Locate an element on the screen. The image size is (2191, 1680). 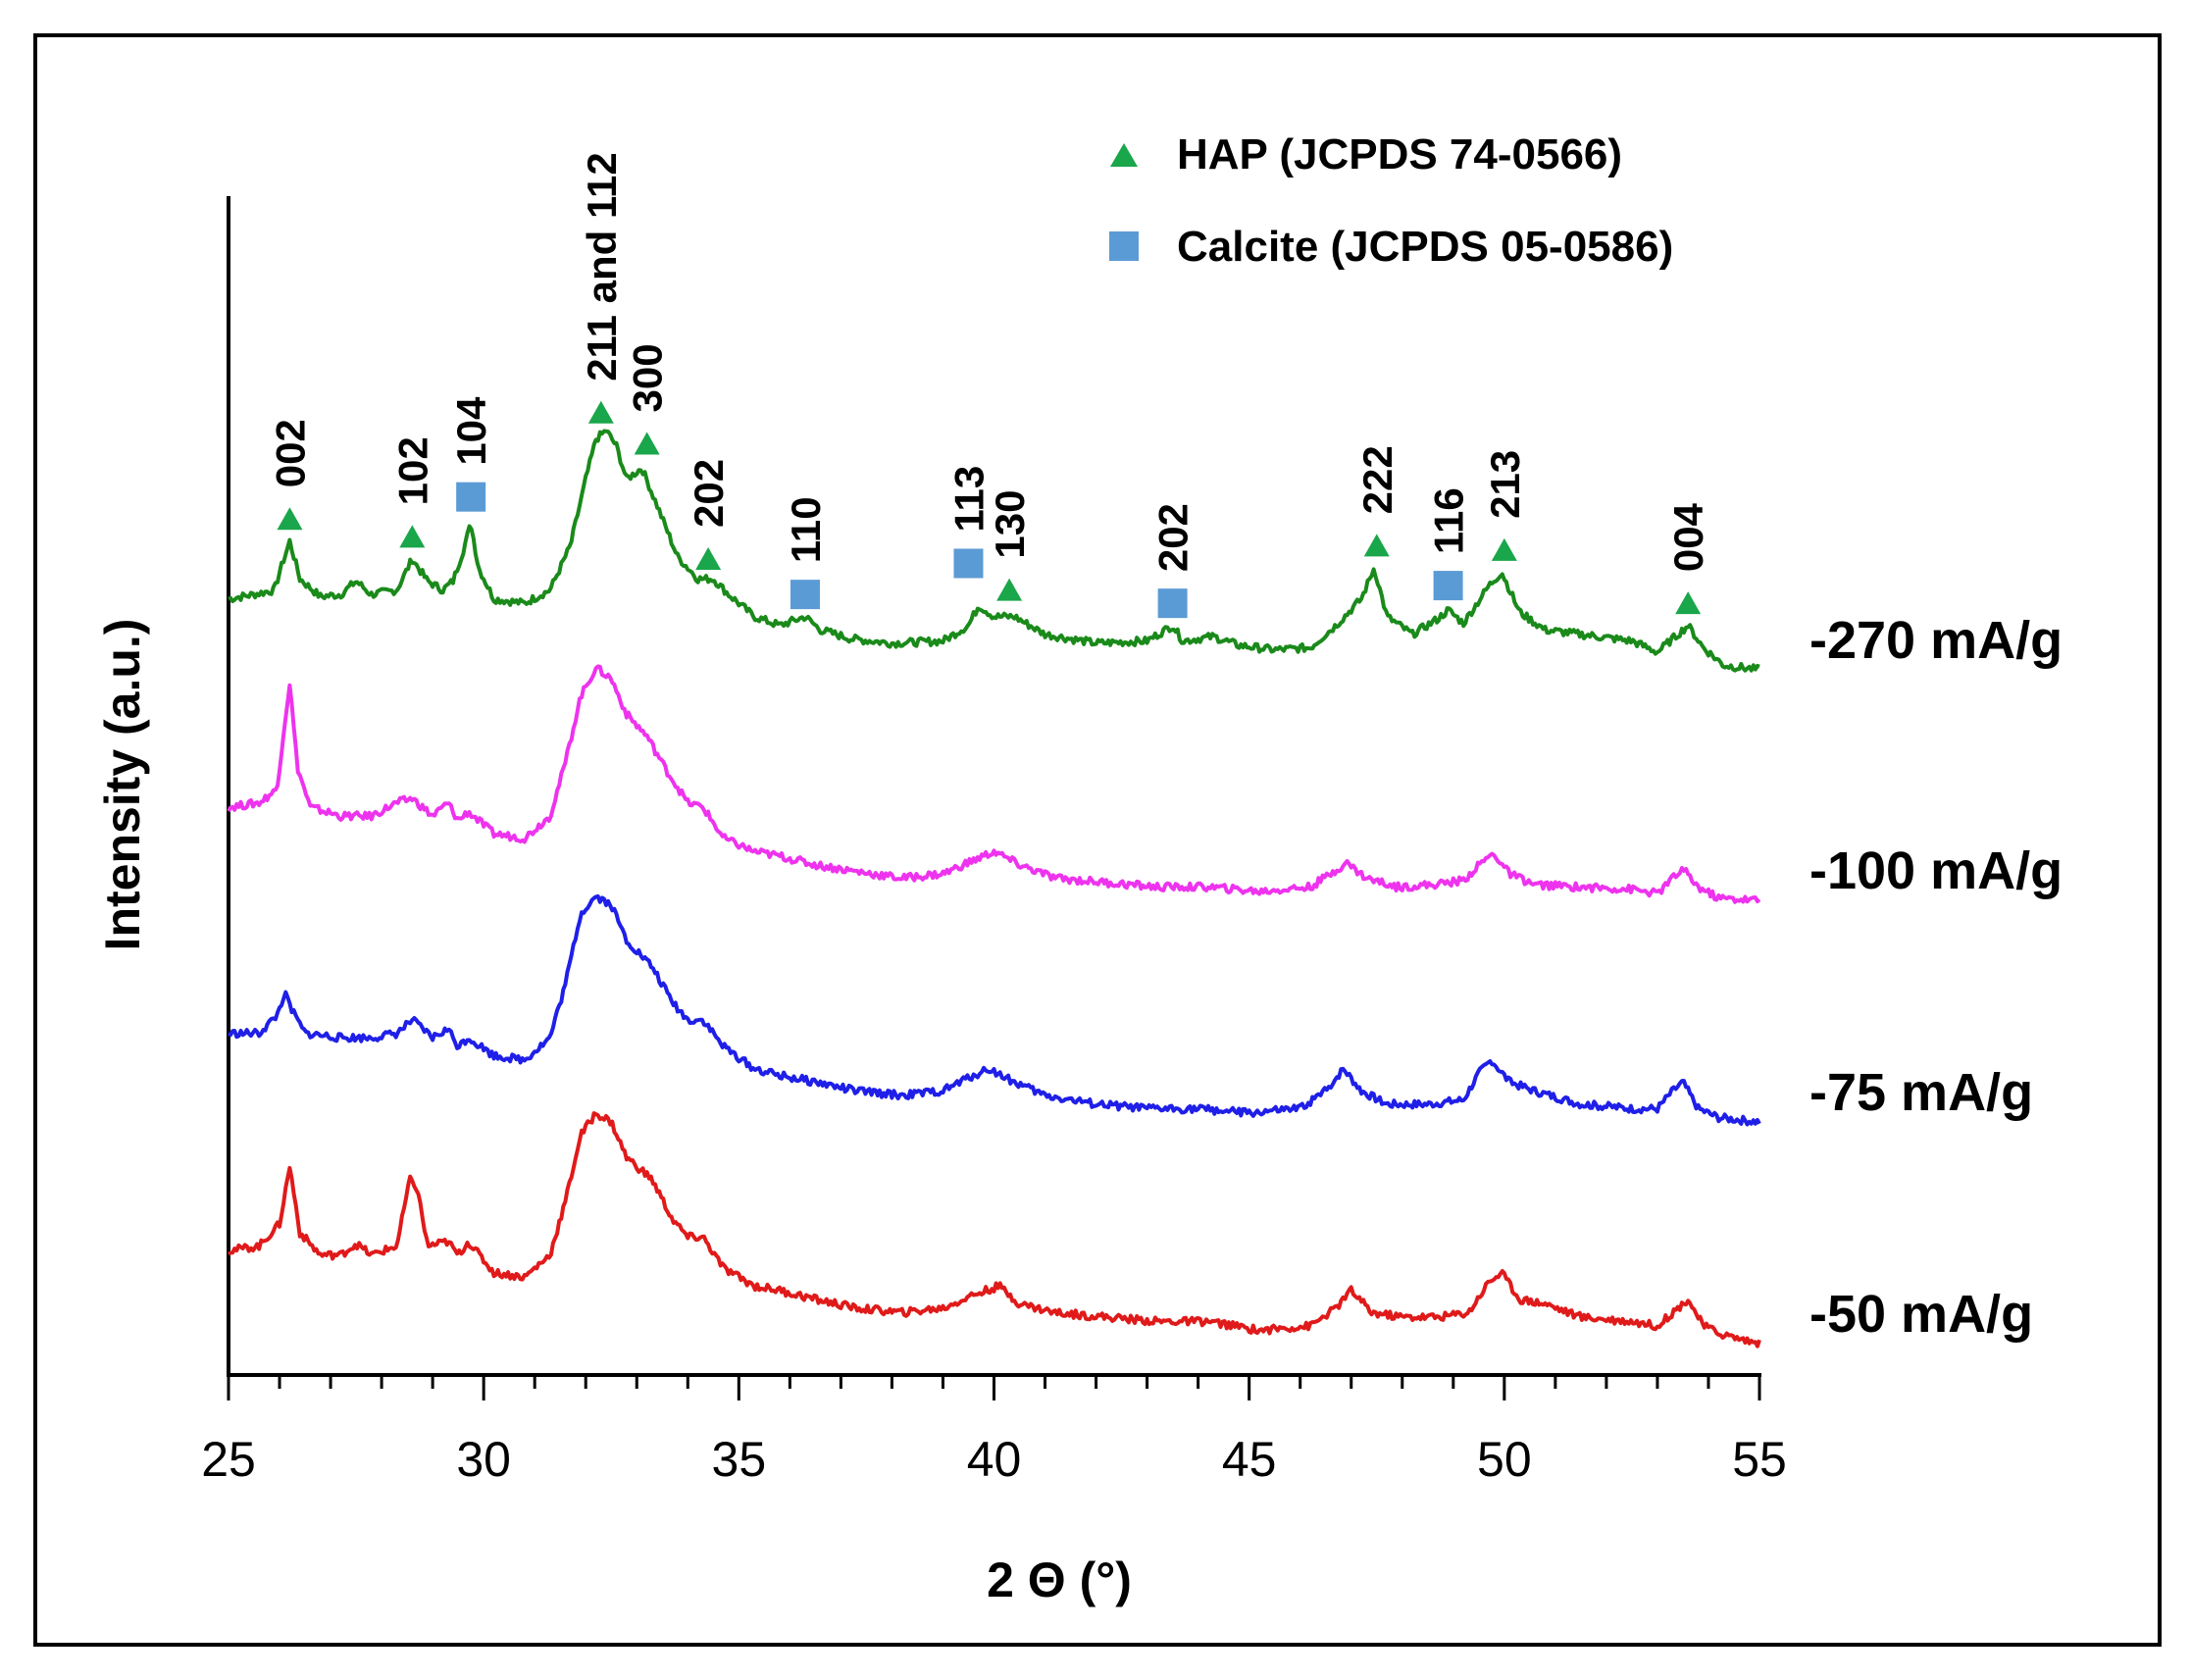
series-label: -75 mA/g is located at coordinates (1921, 1092).